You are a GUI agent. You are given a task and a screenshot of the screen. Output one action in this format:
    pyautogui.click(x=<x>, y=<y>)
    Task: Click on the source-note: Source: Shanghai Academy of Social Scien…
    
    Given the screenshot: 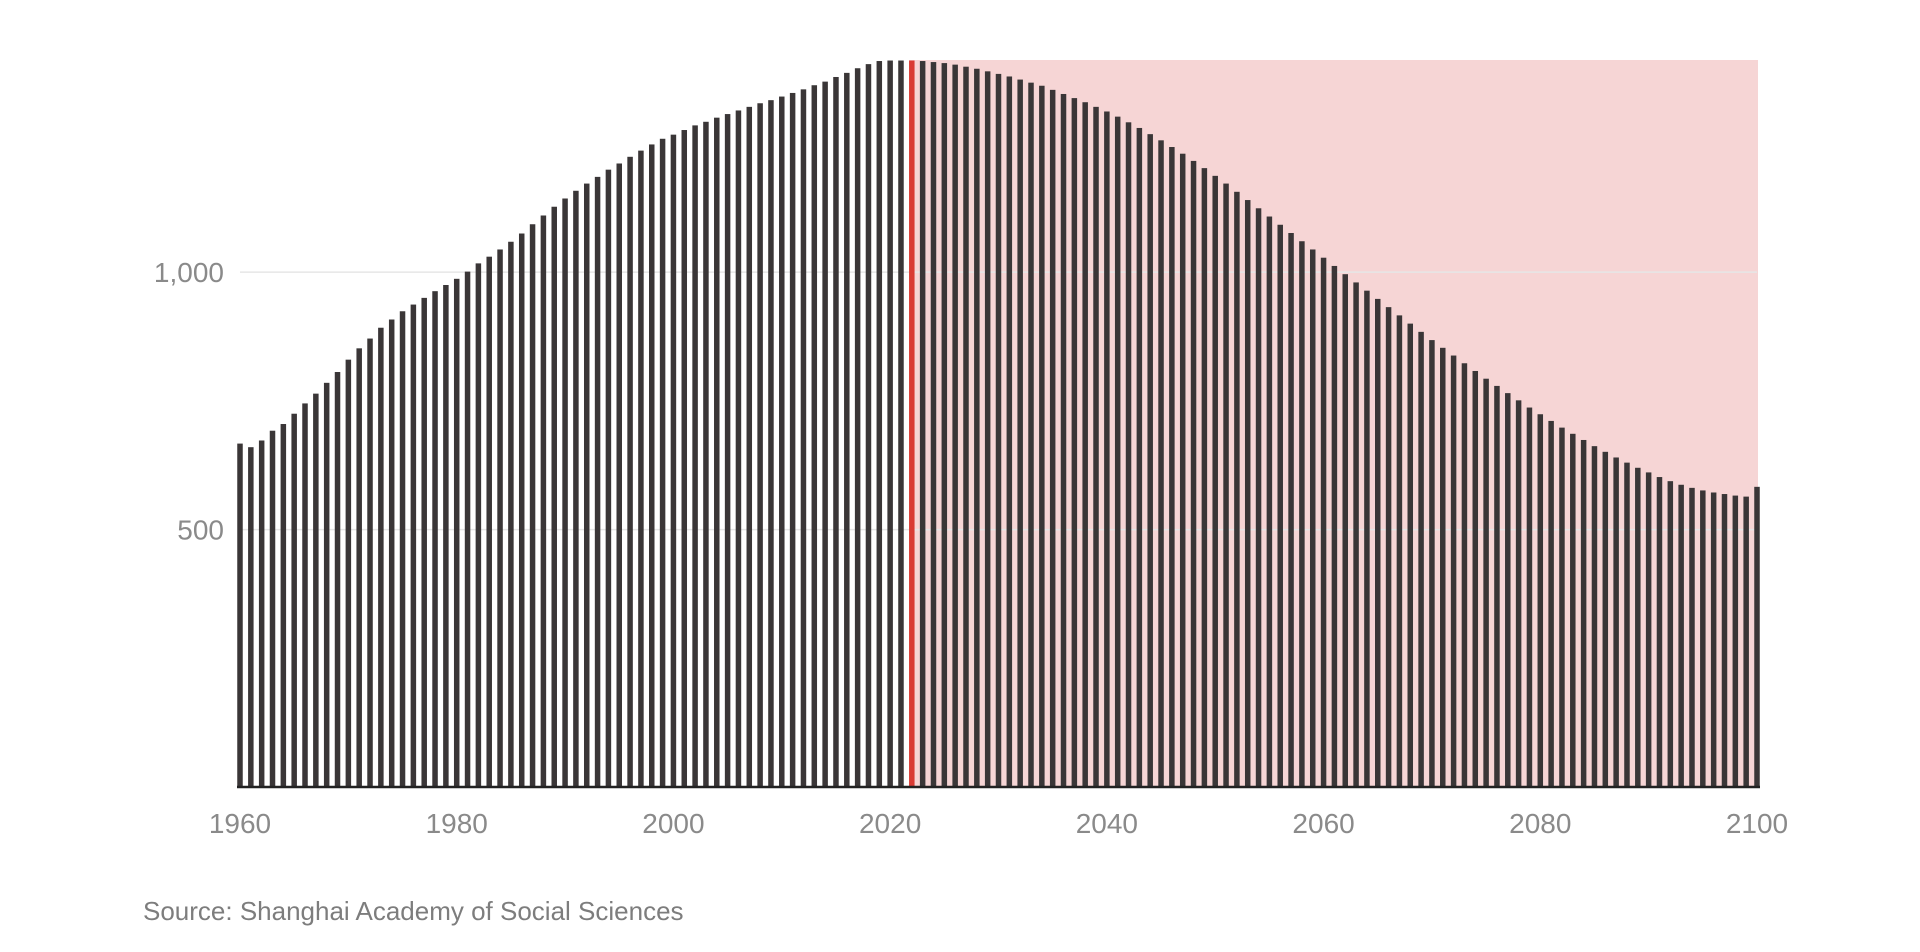 What is the action you would take?
    pyautogui.click(x=413, y=911)
    